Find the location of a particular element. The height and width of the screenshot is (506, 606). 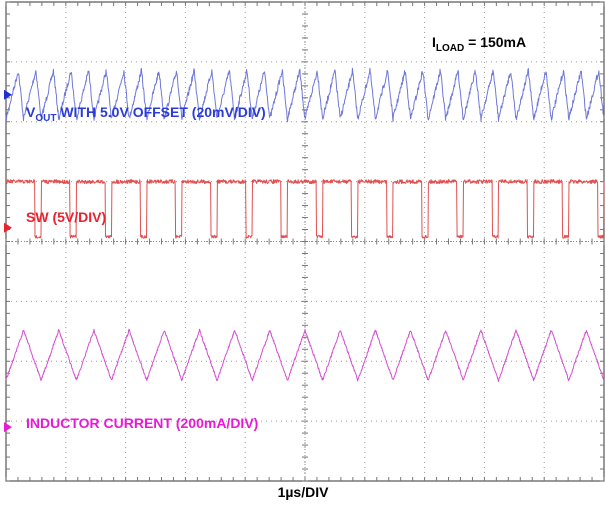

trace-vout is located at coordinates (305, 95).